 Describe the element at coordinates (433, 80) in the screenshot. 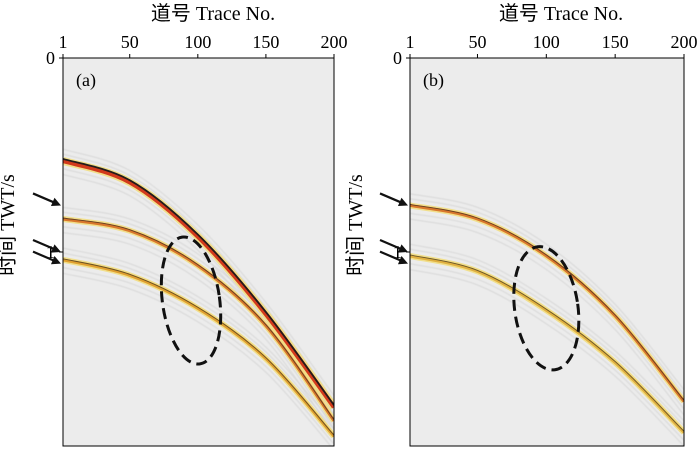

I see `panel-label: (b)` at that location.